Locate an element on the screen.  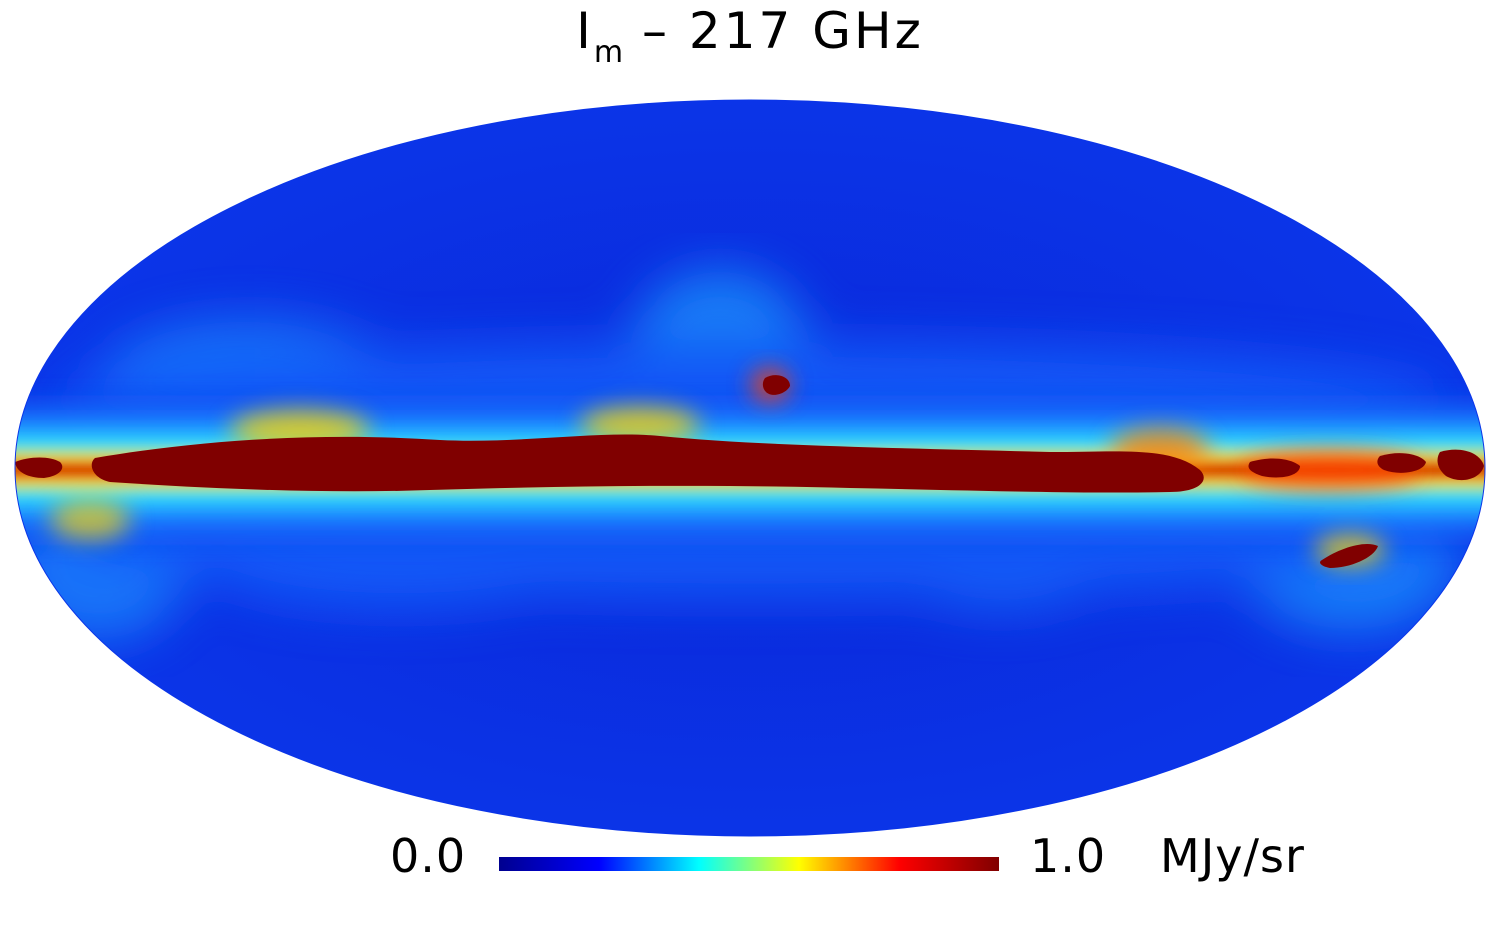
title-text: – 217 GHz is located at coordinates (773, 31).